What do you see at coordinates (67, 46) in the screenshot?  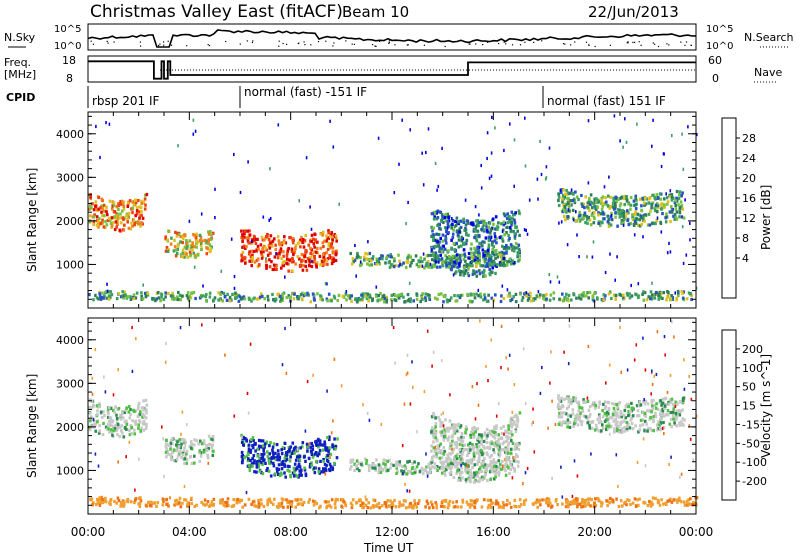 I see `noise-left-tick-bottom: 10^0` at bounding box center [67, 46].